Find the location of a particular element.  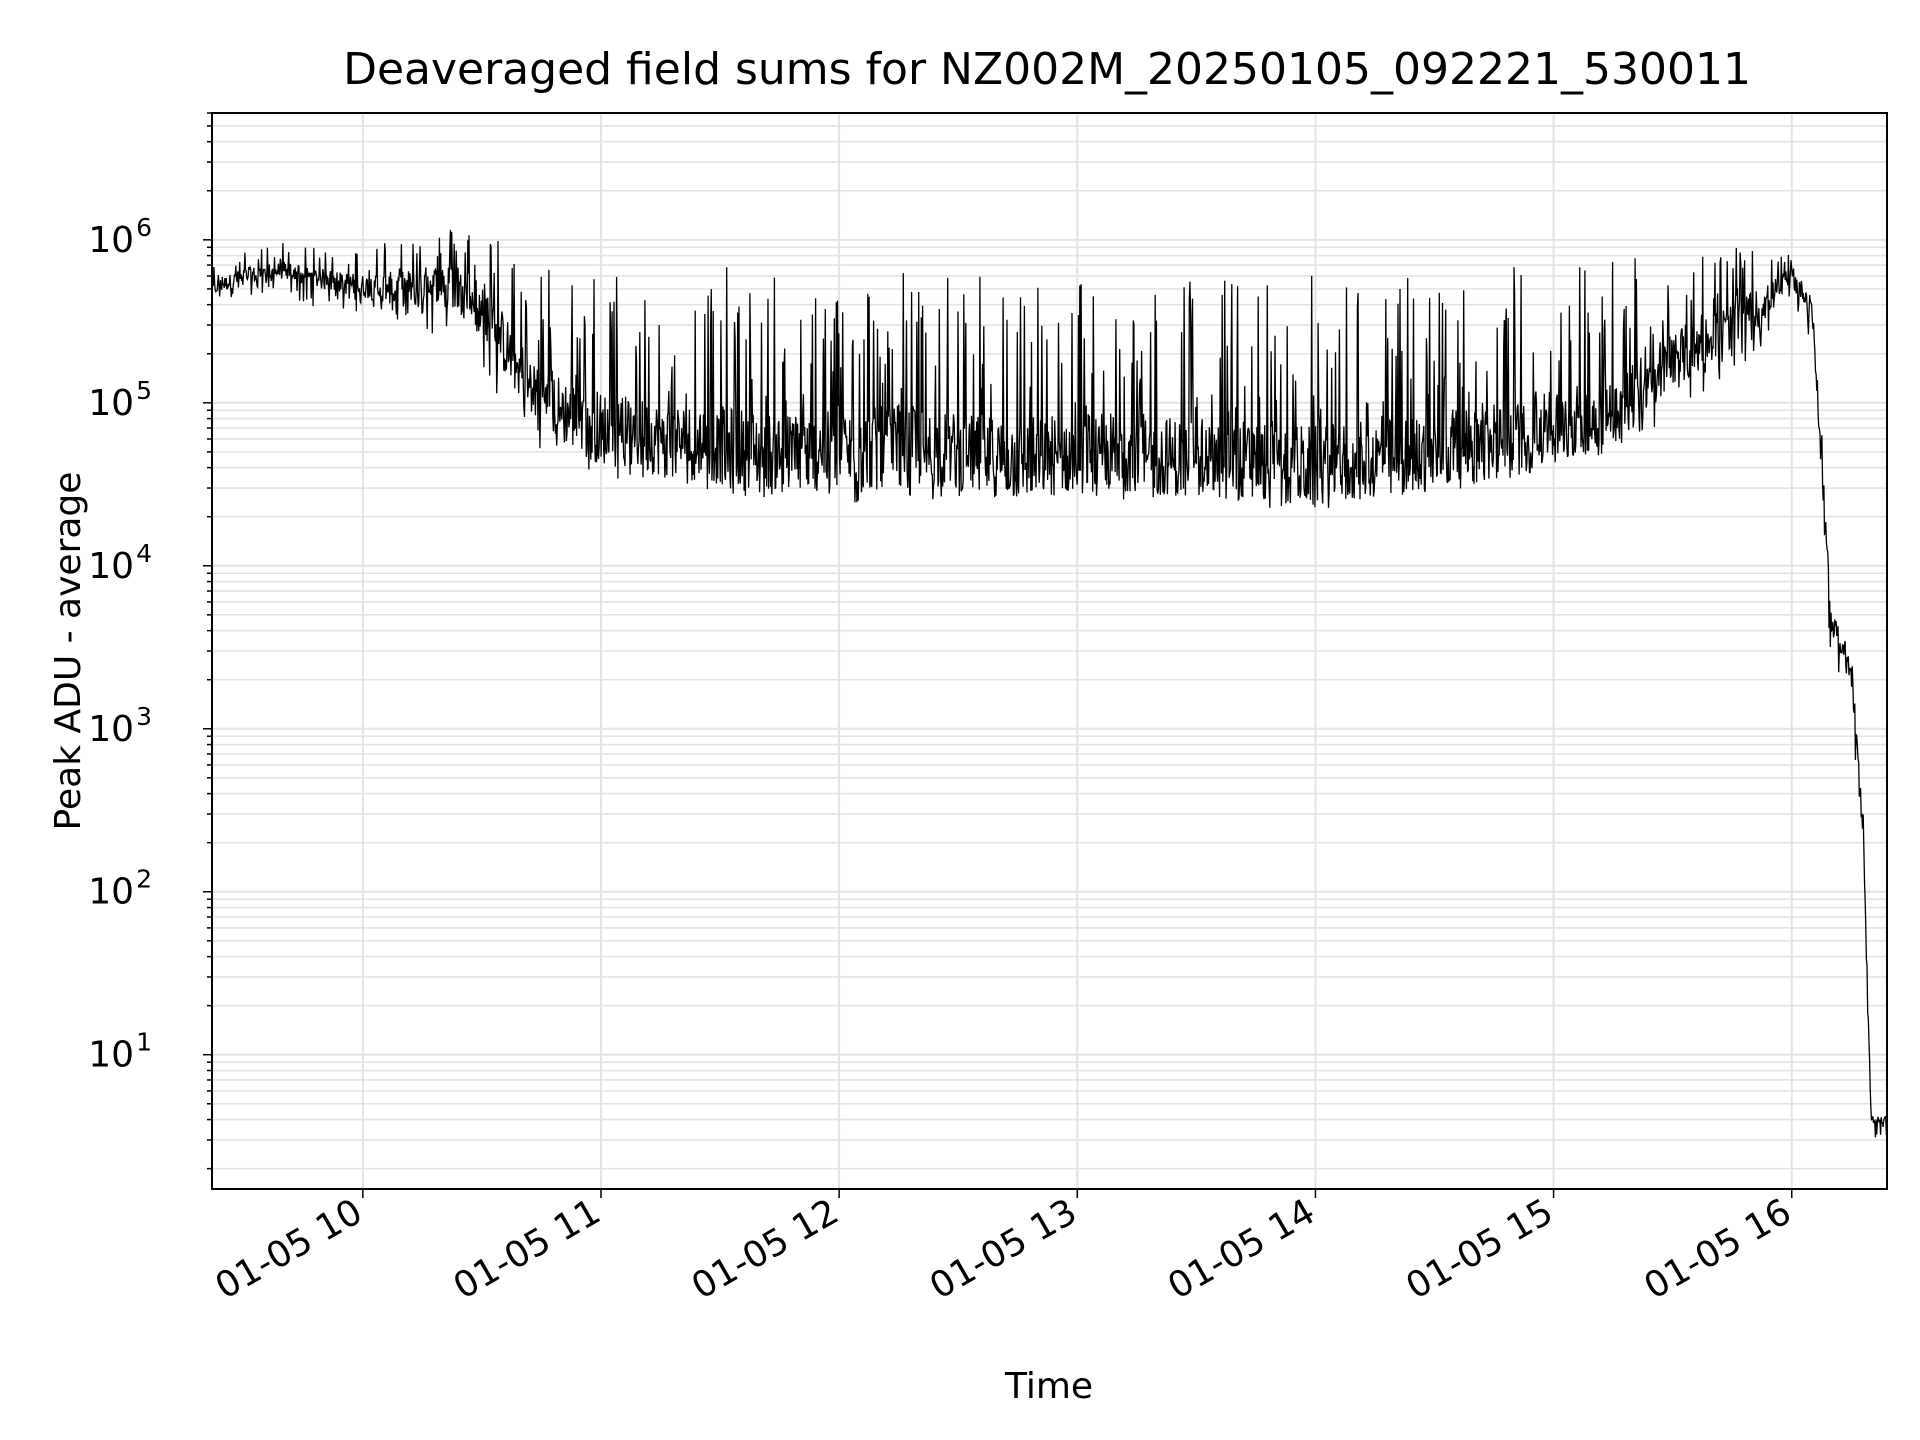

y-tick-label: 105 is located at coordinates (120, 400).